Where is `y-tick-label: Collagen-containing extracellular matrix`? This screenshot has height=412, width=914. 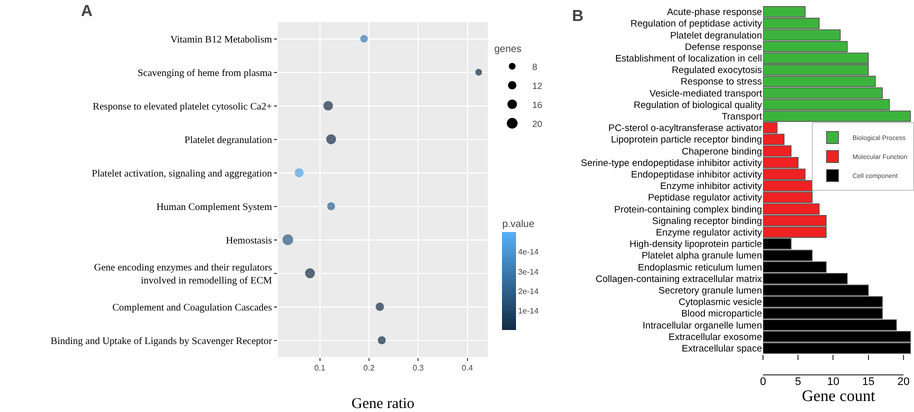 y-tick-label: Collagen-containing extracellular matrix is located at coordinates (679, 279).